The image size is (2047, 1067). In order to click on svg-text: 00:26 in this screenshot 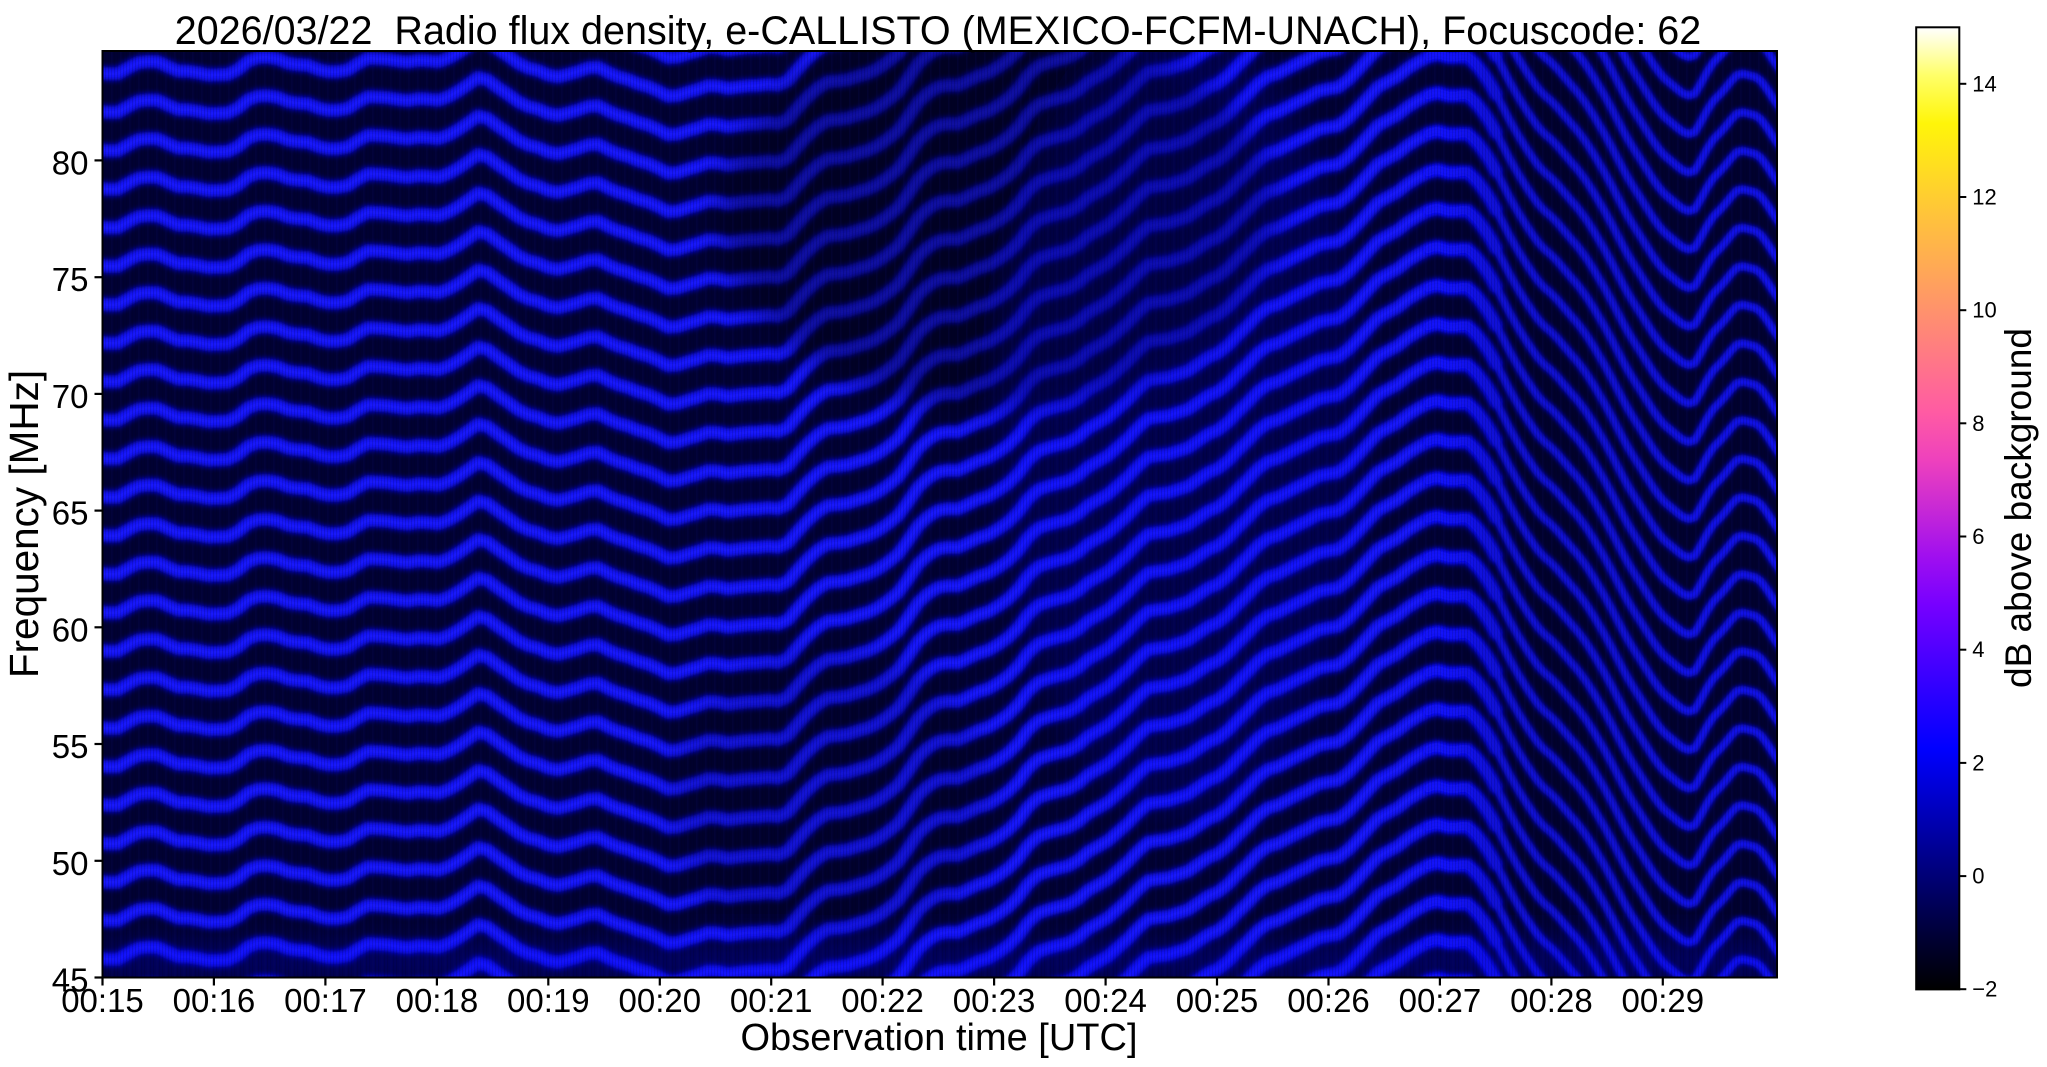, I will do `click(1328, 1000)`.